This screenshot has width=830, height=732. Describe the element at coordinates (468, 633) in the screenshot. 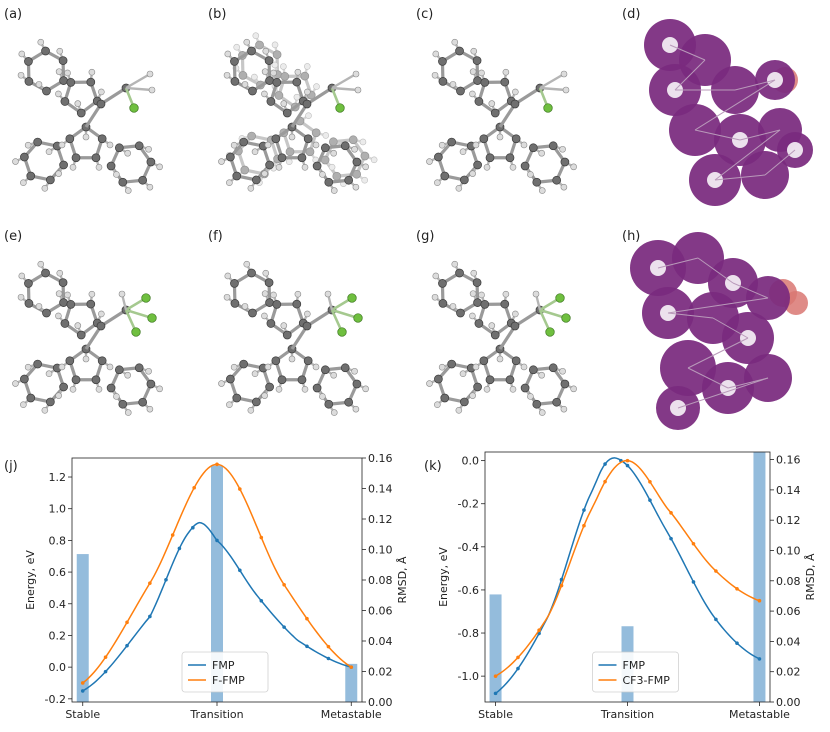

I see `y-tick-label: -0.8` at that location.